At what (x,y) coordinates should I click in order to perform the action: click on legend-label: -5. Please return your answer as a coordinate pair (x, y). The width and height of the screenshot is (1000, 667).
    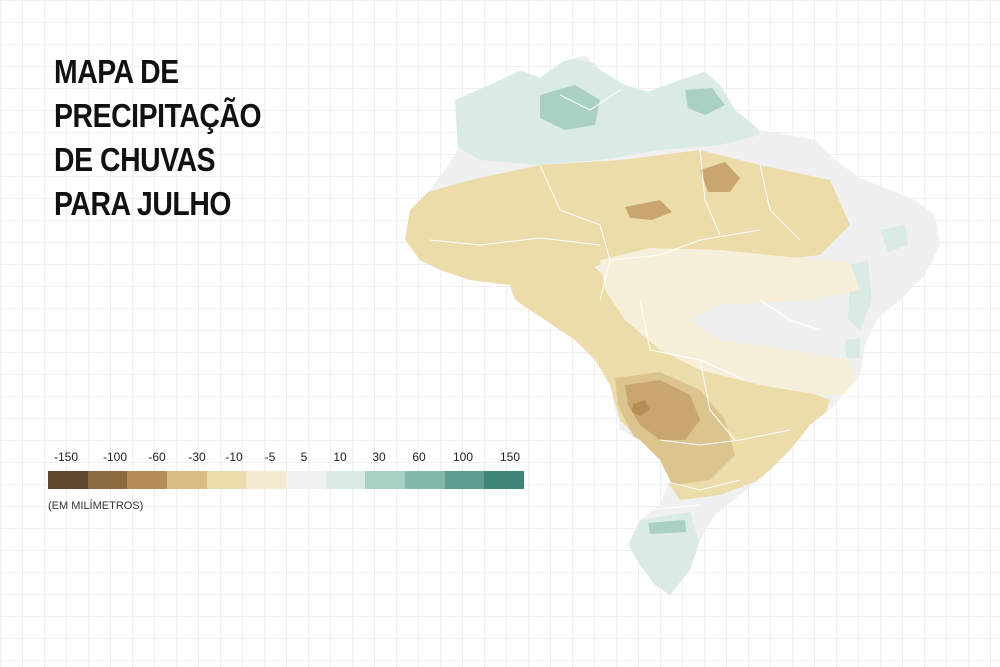
    Looking at the image, I should click on (270, 457).